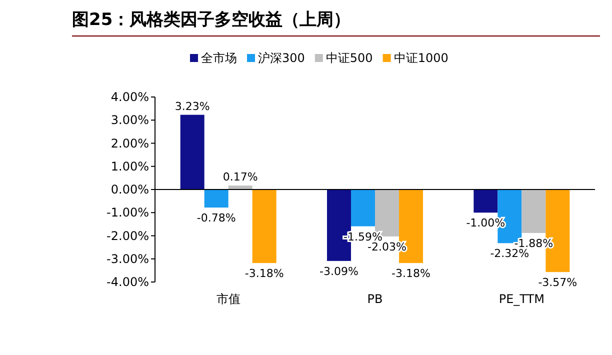 This screenshot has height=355, width=612. I want to click on data-label: -0.78%, so click(216, 218).